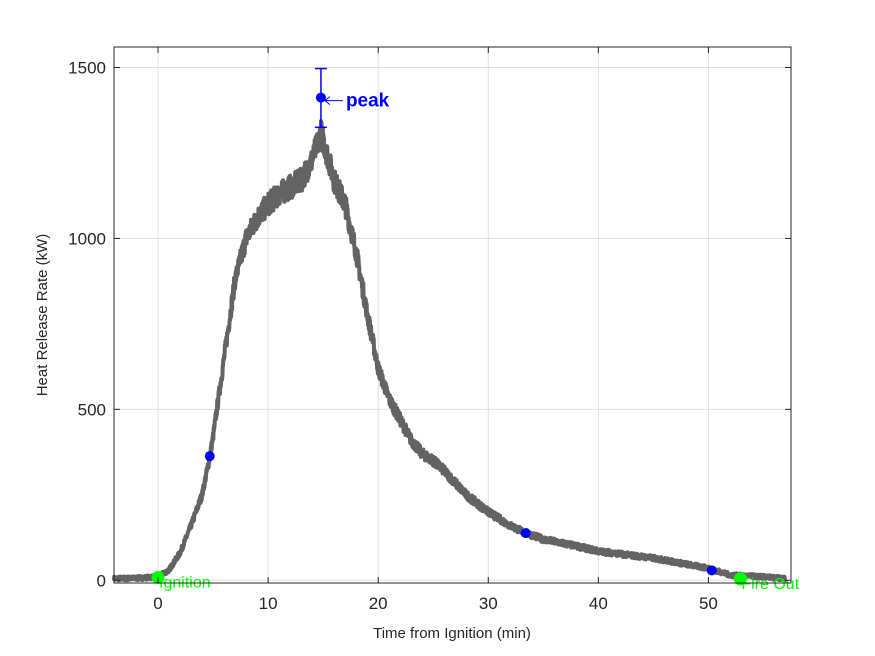 This screenshot has width=875, height=656. What do you see at coordinates (157, 603) in the screenshot?
I see `x-tick-label: 0` at bounding box center [157, 603].